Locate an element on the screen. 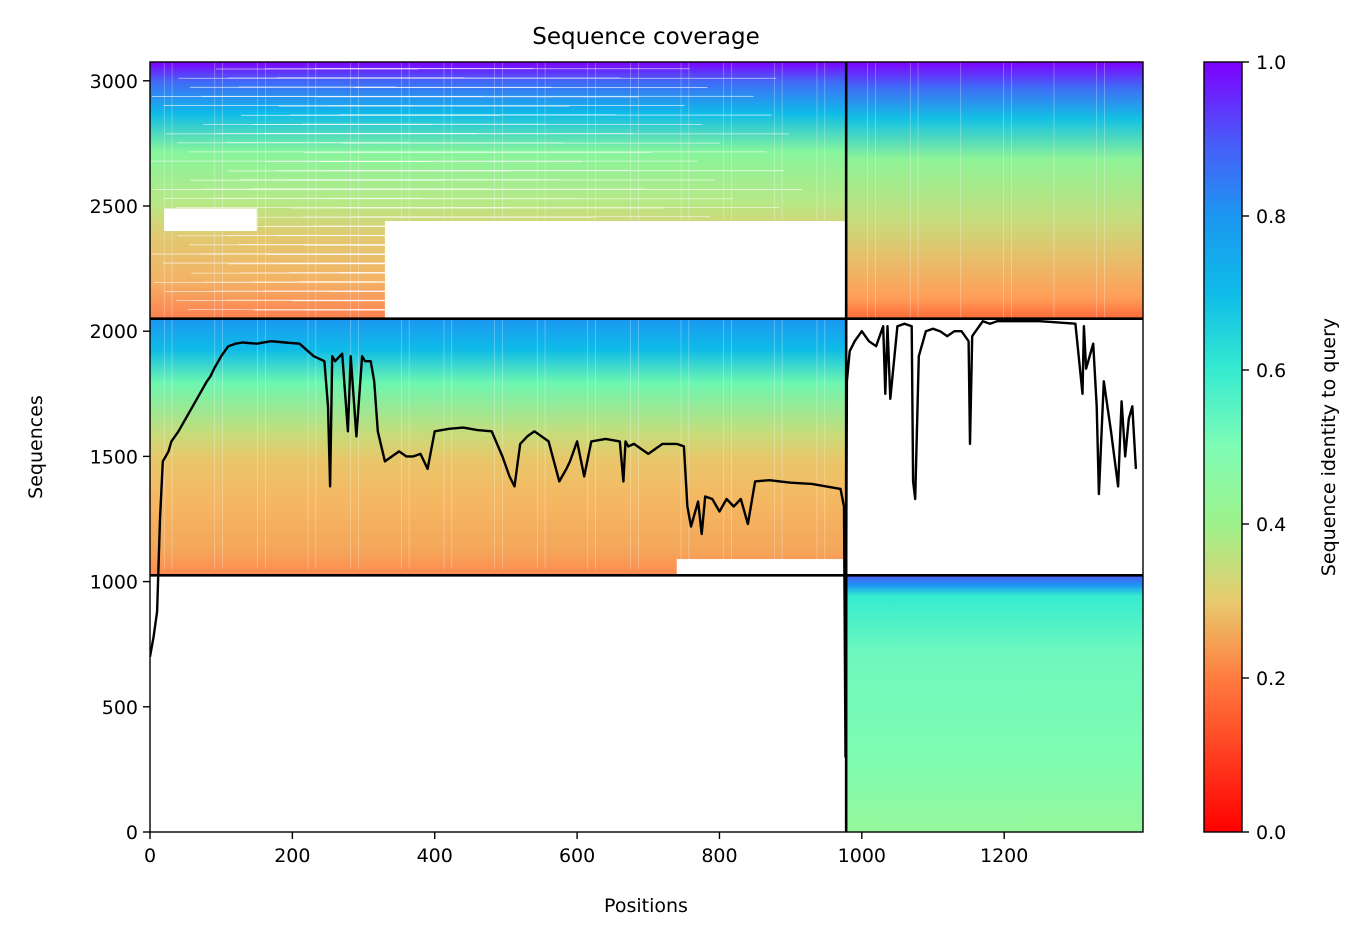 Image resolution: width=1364 pixels, height=944 pixels. colorbar-tick-label: 0.8 is located at coordinates (1271, 217).